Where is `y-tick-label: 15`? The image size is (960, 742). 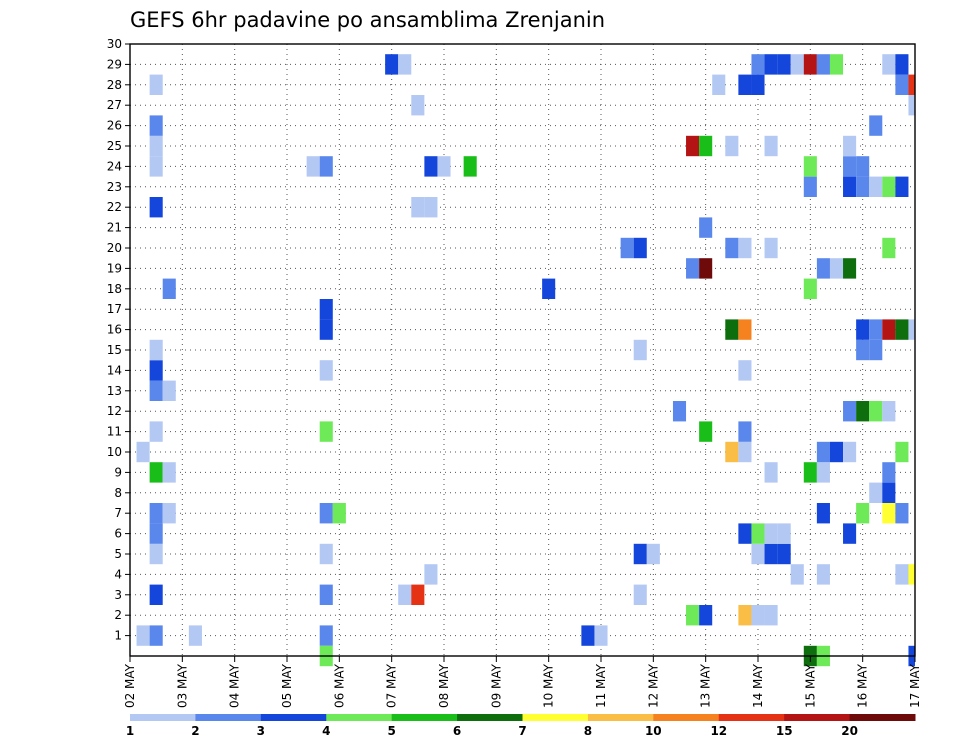
y-tick-label: 15 is located at coordinates (114, 350).